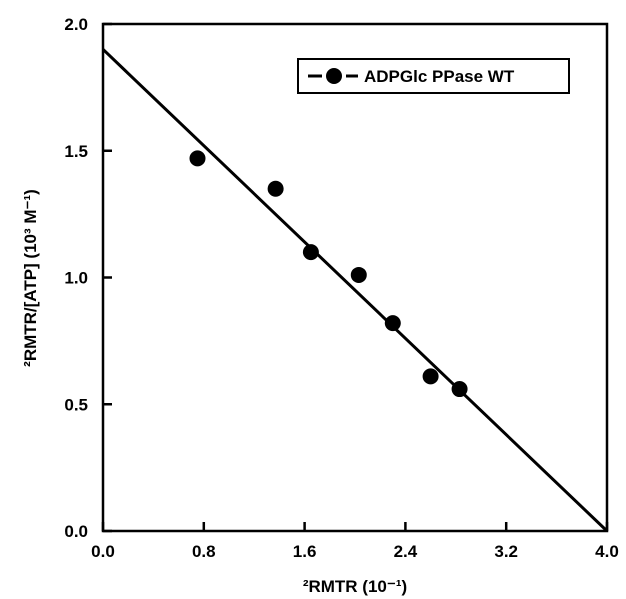 The height and width of the screenshot is (599, 626). Describe the element at coordinates (76, 404) in the screenshot. I see `y-tick-label: 0.5` at that location.